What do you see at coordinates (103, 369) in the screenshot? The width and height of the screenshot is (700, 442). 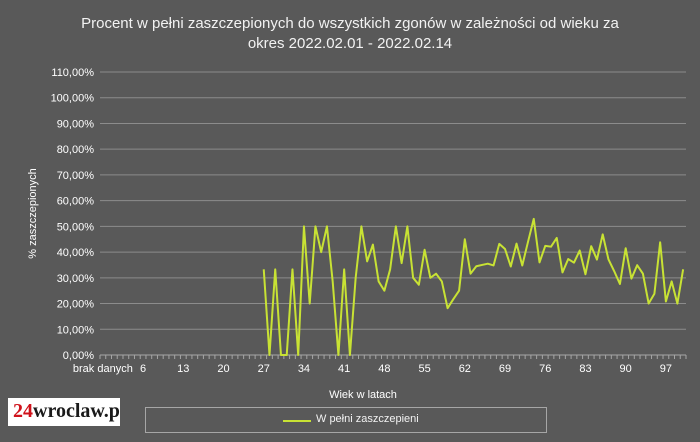 I see `x-tick-label: brak danych` at bounding box center [103, 369].